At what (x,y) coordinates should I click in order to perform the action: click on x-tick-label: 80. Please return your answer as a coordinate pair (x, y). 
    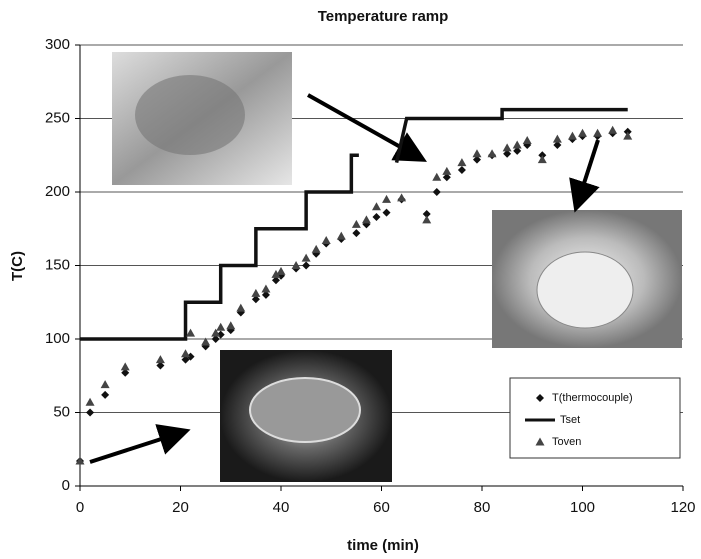
    Looking at the image, I should click on (482, 507).